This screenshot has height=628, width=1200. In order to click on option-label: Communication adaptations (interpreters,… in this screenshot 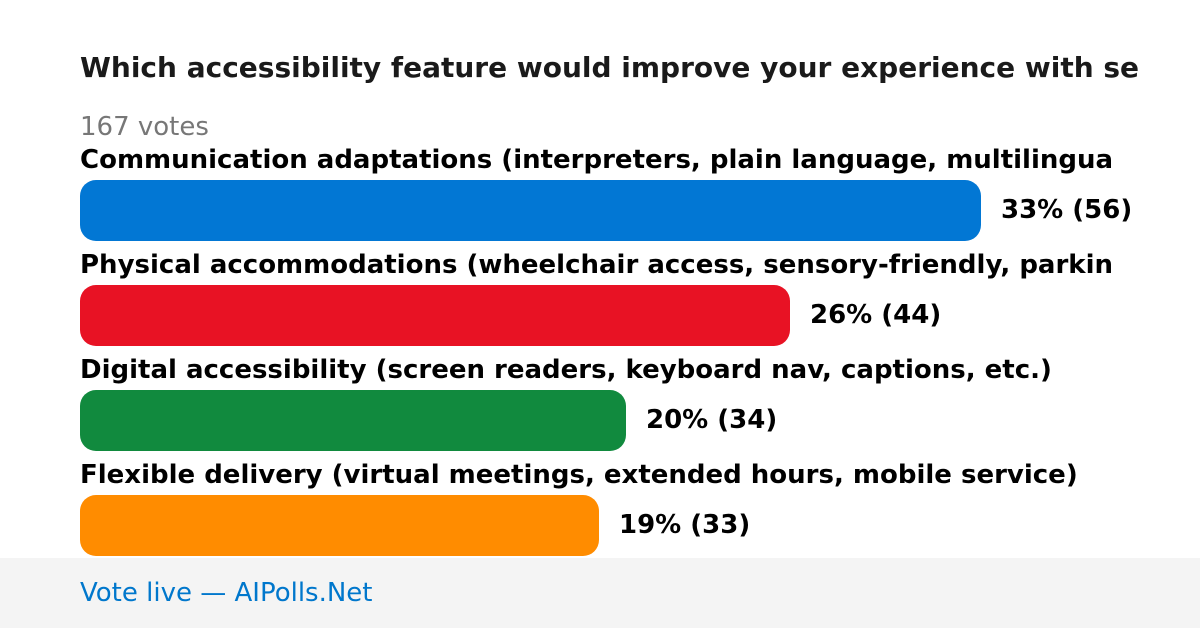, I will do `click(597, 160)`.